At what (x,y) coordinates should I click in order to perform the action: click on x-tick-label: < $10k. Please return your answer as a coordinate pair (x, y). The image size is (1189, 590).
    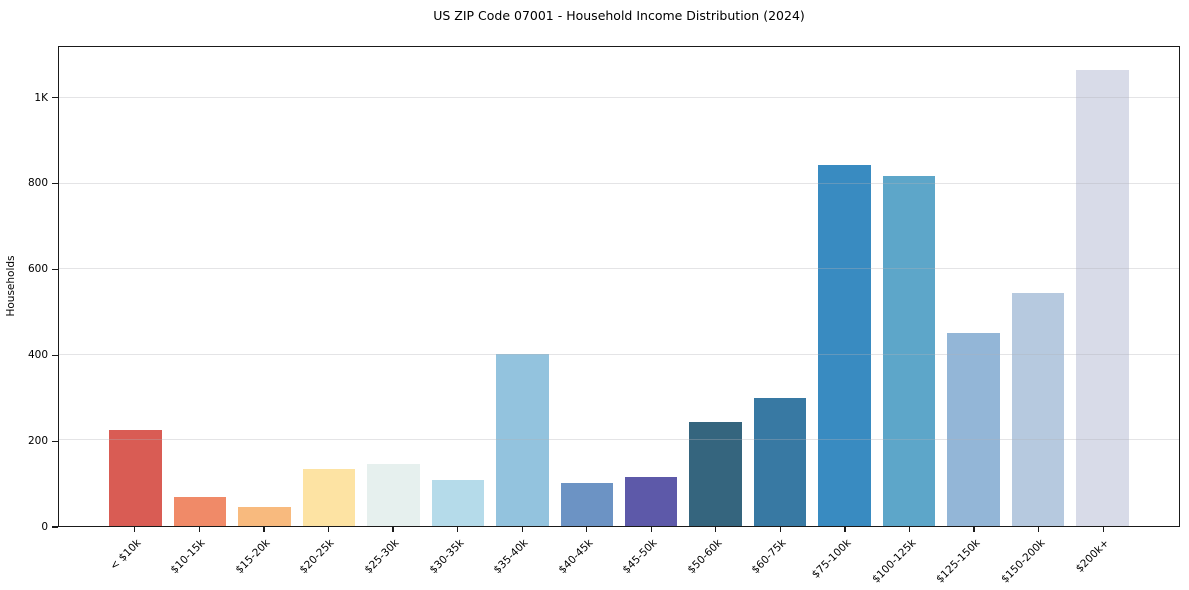
    Looking at the image, I should click on (125, 555).